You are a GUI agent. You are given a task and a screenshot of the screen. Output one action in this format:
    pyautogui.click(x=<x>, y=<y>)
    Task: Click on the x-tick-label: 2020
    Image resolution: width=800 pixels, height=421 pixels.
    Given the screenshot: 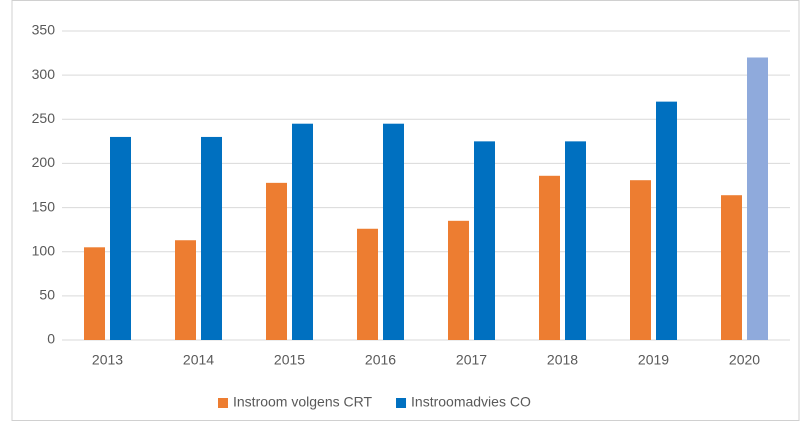 What is the action you would take?
    pyautogui.click(x=744, y=360)
    